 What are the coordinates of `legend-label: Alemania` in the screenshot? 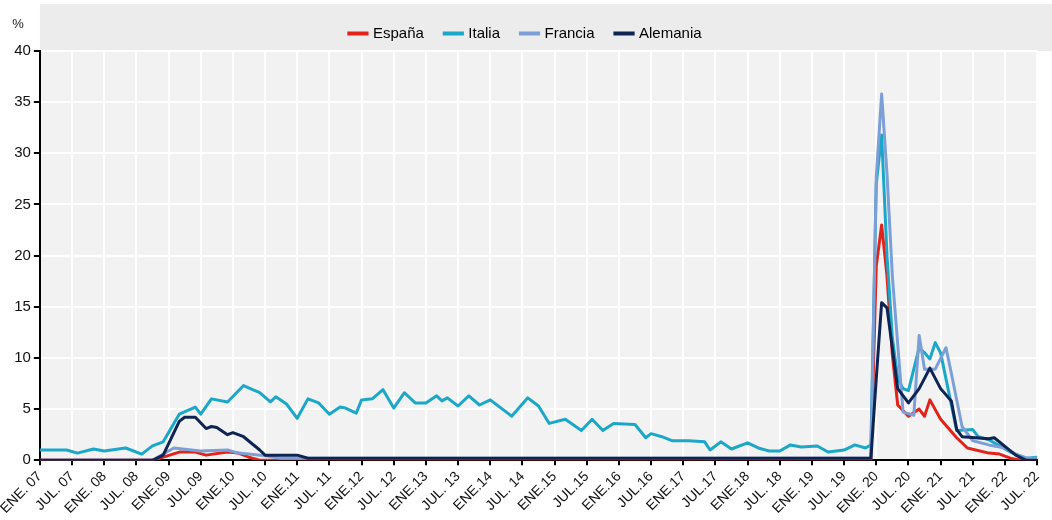 It's located at (671, 32).